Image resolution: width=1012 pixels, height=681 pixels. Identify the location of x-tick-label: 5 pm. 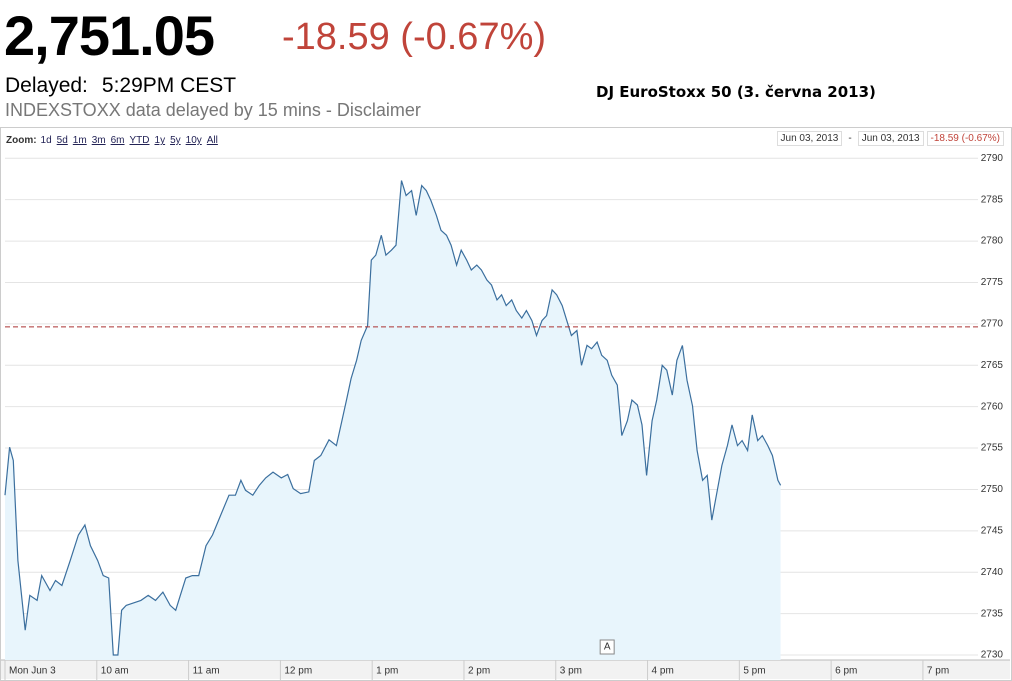
(754, 671).